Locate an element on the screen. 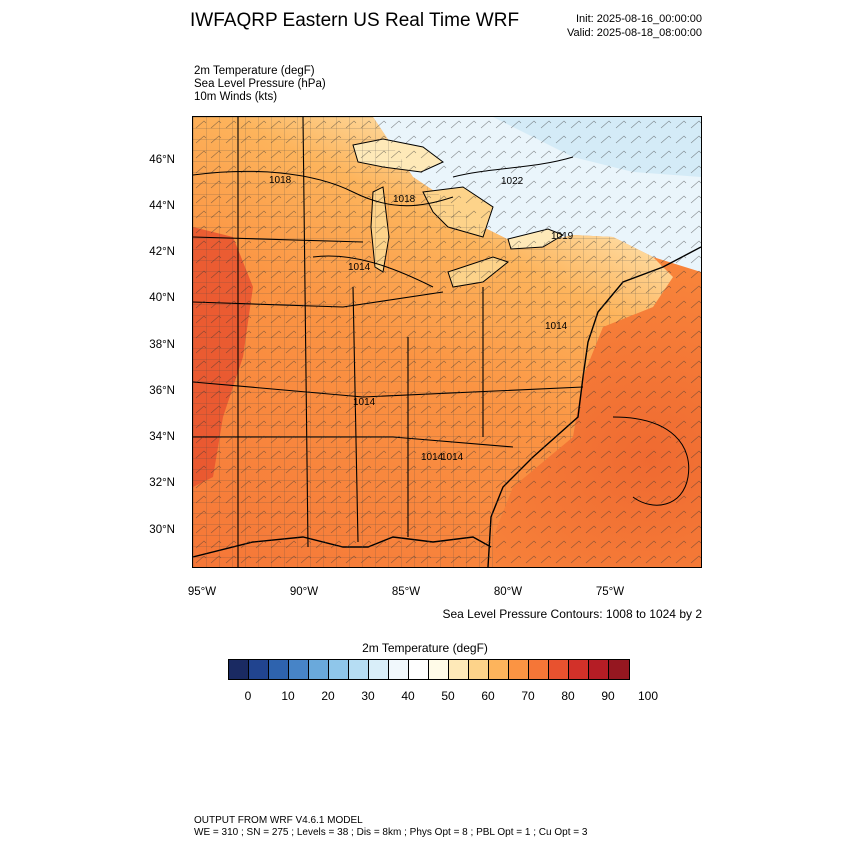 The height and width of the screenshot is (850, 850). lat-label: 42°N is located at coordinates (162, 252).